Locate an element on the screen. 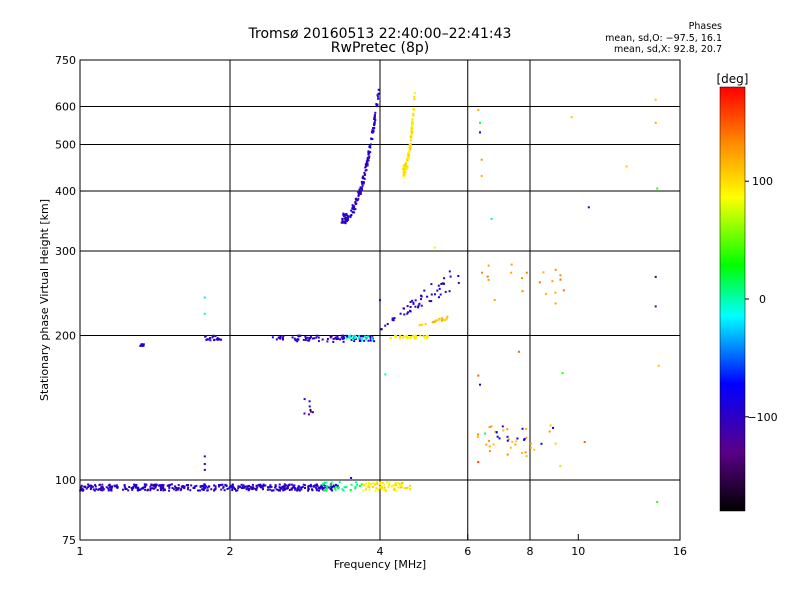 This screenshot has width=800, height=600. y-tick-label: 300 is located at coordinates (65, 251).